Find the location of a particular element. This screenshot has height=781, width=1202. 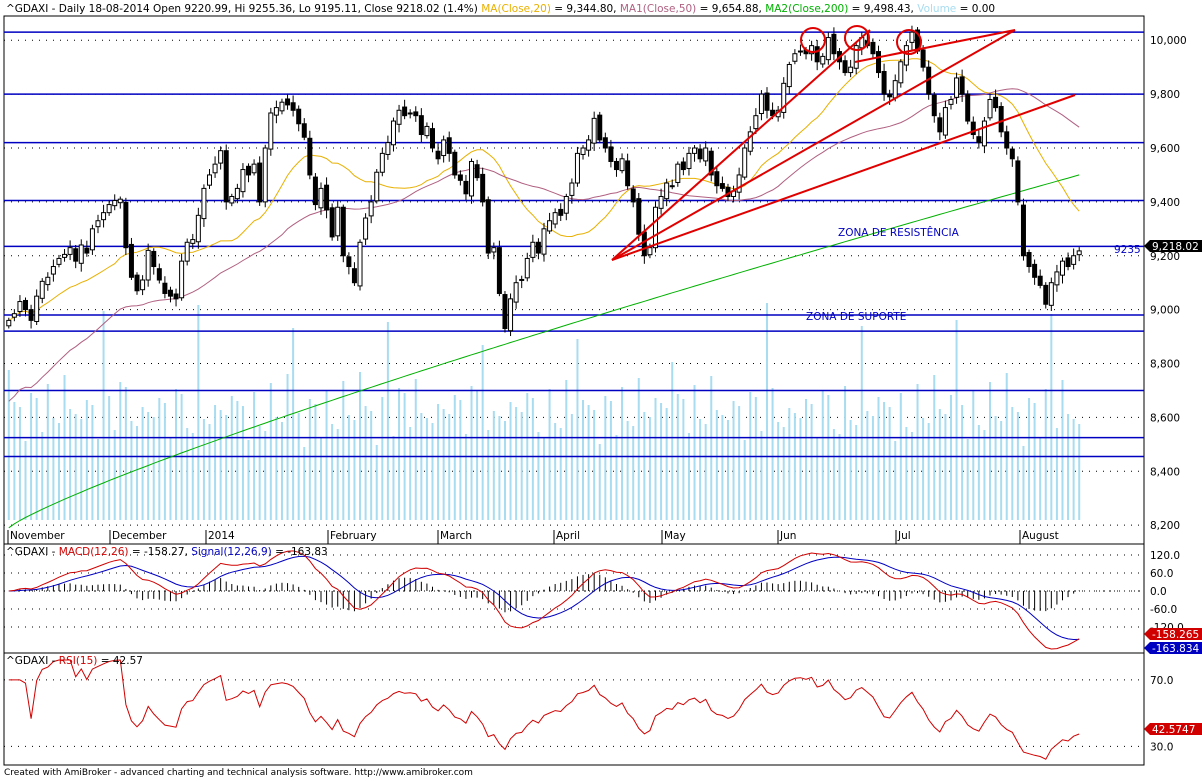

trendlines is located at coordinates (843, 143).